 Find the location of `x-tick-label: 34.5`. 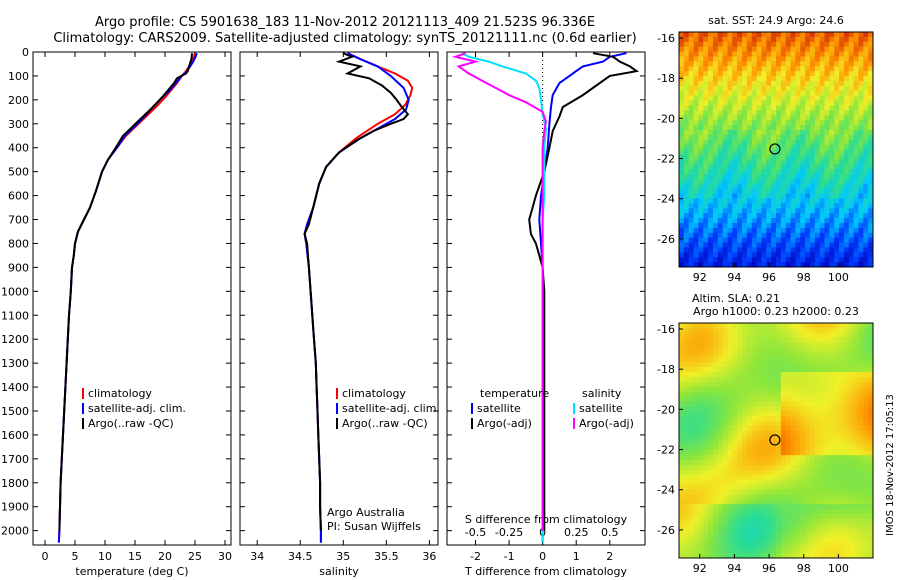

x-tick-label: 34.5 is located at coordinates (300, 556).